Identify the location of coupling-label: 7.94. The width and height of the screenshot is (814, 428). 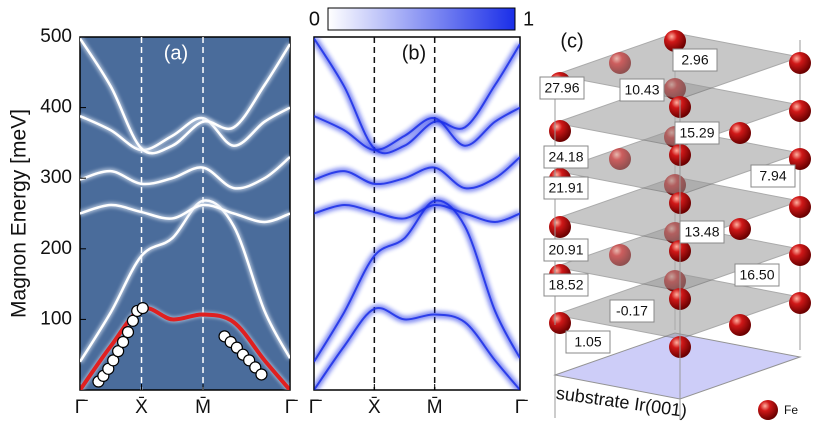
(772, 176).